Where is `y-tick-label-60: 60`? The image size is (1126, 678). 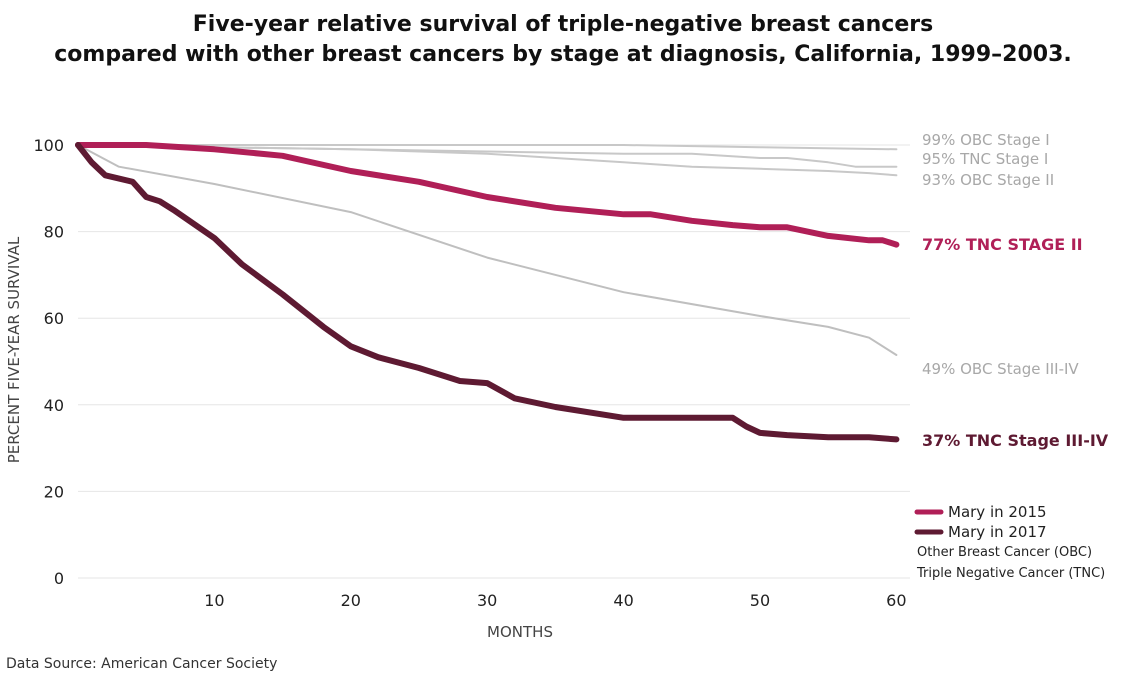
y-tick-label-60: 60 is located at coordinates (54, 318).